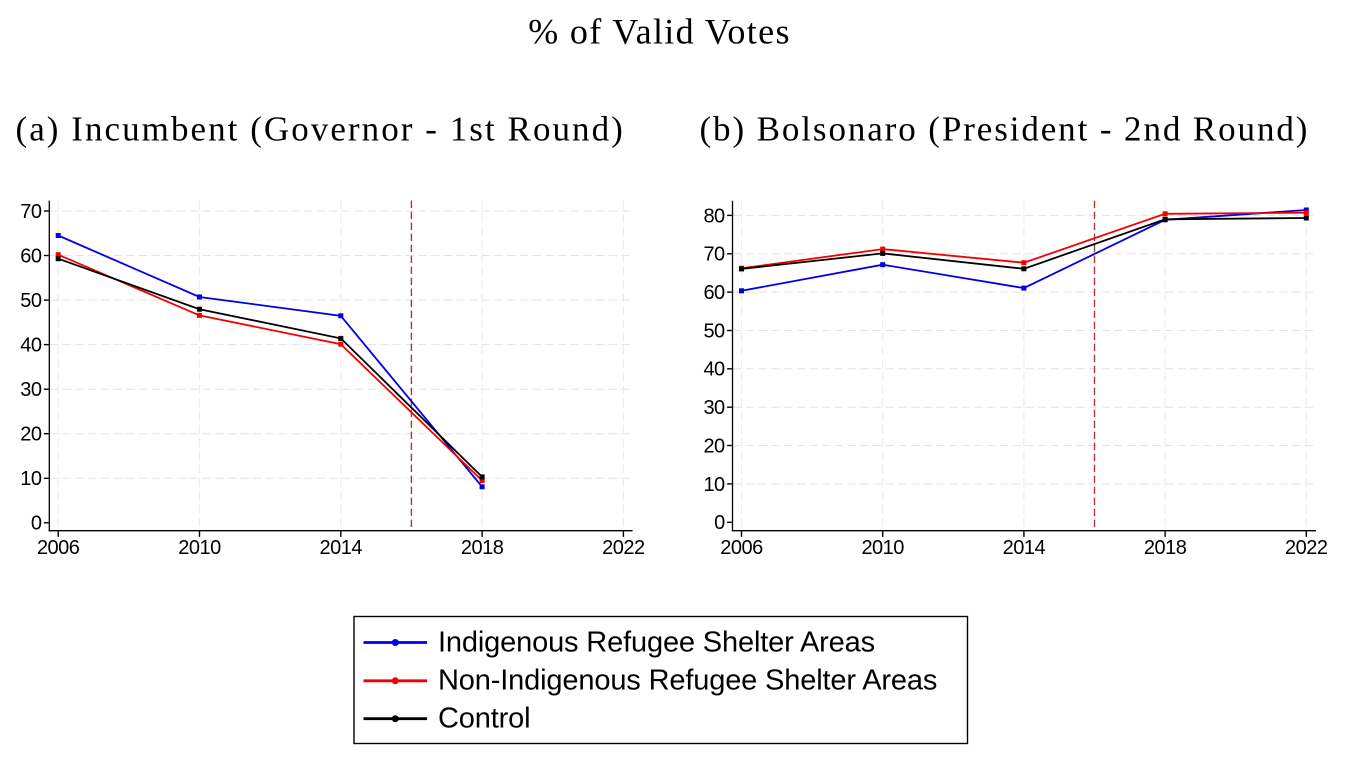  What do you see at coordinates (687, 681) in the screenshot?
I see `svg-text:Non-Indigenous Refugee Shelter: Non-Indigenous Refugee Shelter Areas` at bounding box center [687, 681].